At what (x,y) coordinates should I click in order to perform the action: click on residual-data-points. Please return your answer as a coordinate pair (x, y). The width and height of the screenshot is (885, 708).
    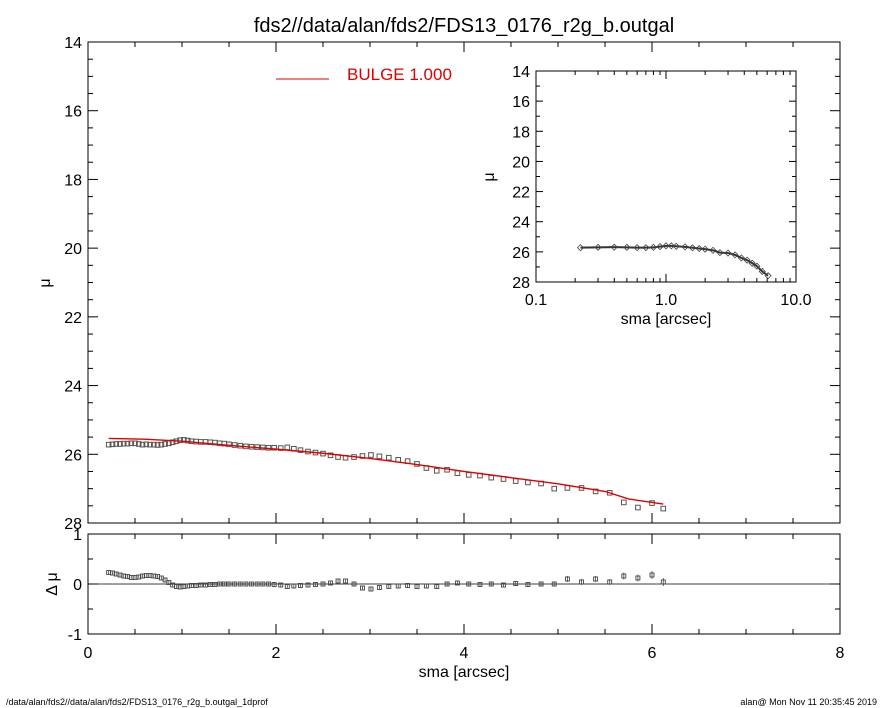
    Looking at the image, I should click on (386, 581).